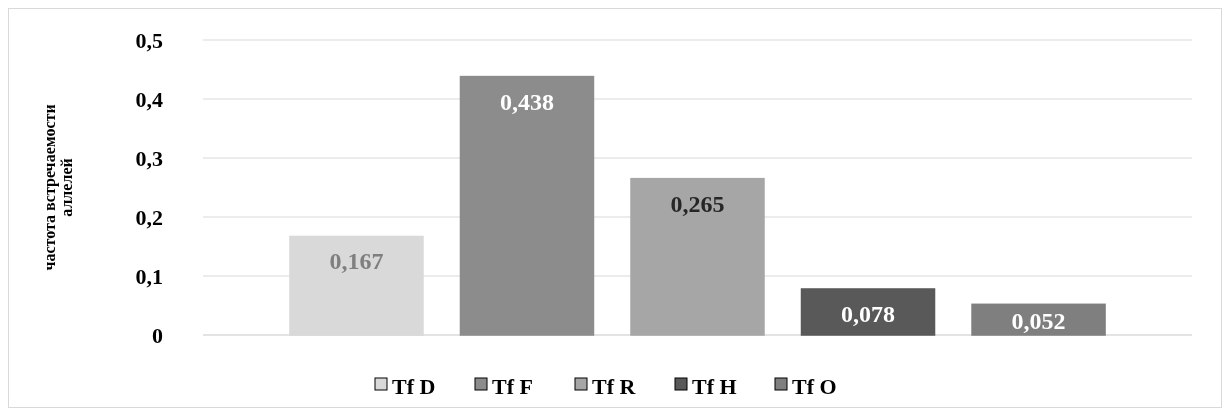 The height and width of the screenshot is (416, 1230). Describe the element at coordinates (714, 386) in the screenshot. I see `legend-label: Tf H` at that location.